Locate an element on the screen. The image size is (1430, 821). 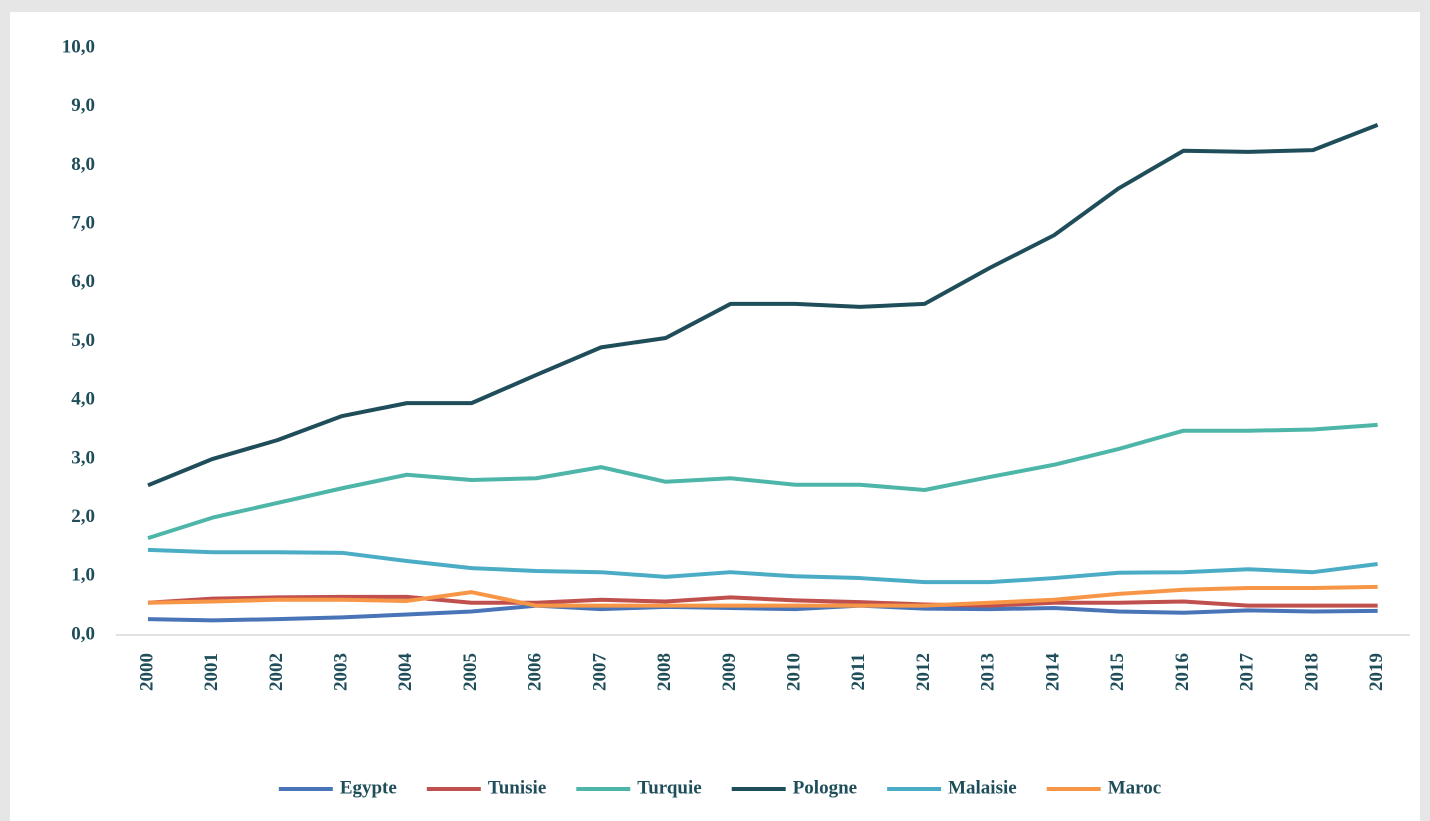
y-tick-label: 4,0 is located at coordinates (83, 399).